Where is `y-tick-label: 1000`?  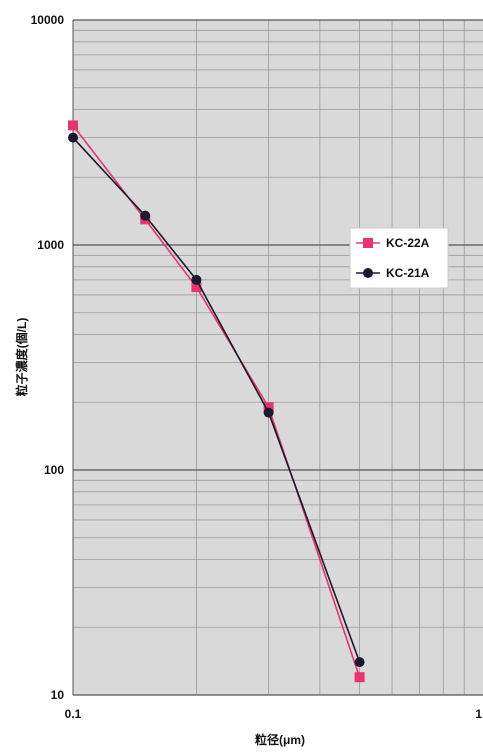 y-tick-label: 1000 is located at coordinates (50, 245).